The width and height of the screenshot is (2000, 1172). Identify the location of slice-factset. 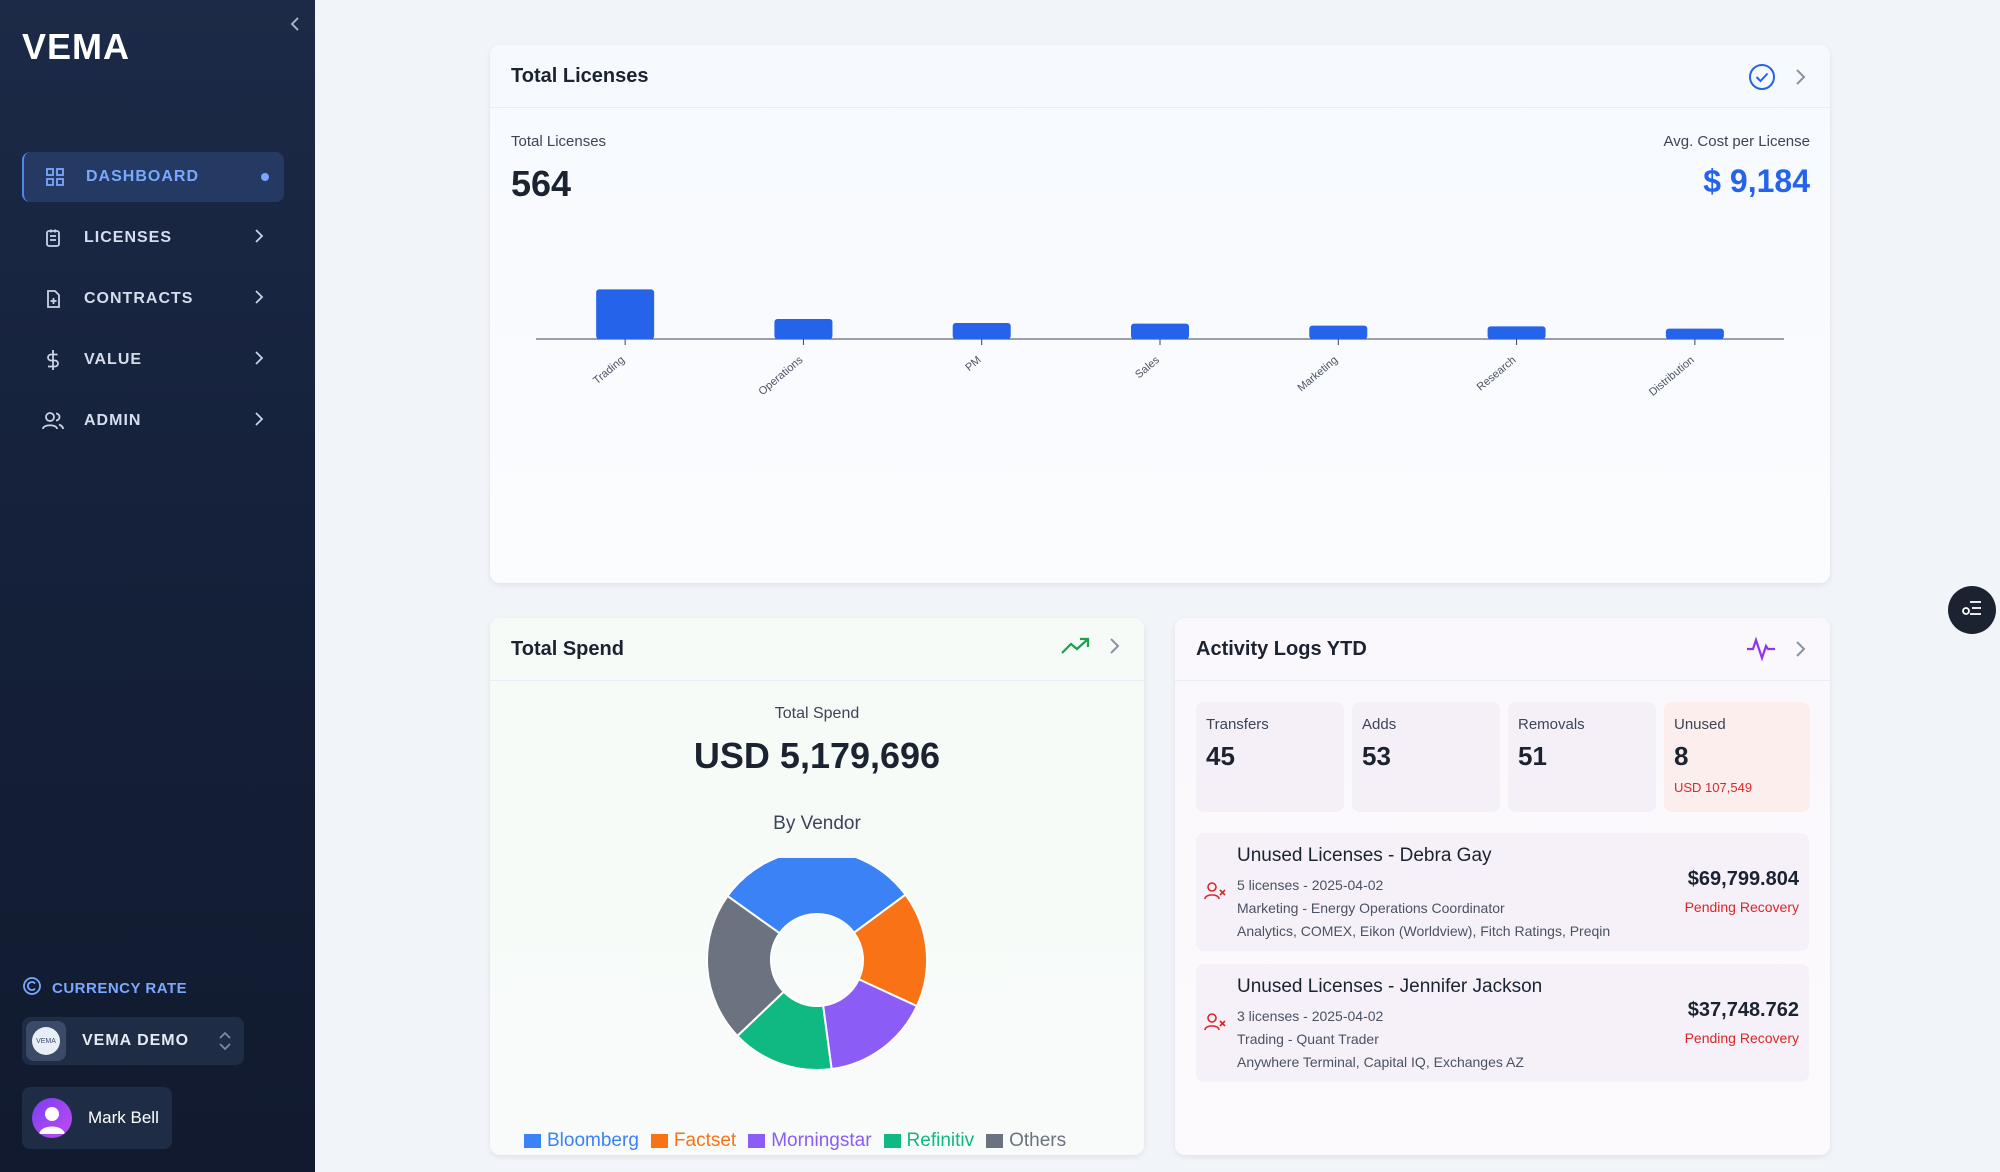
(890, 950).